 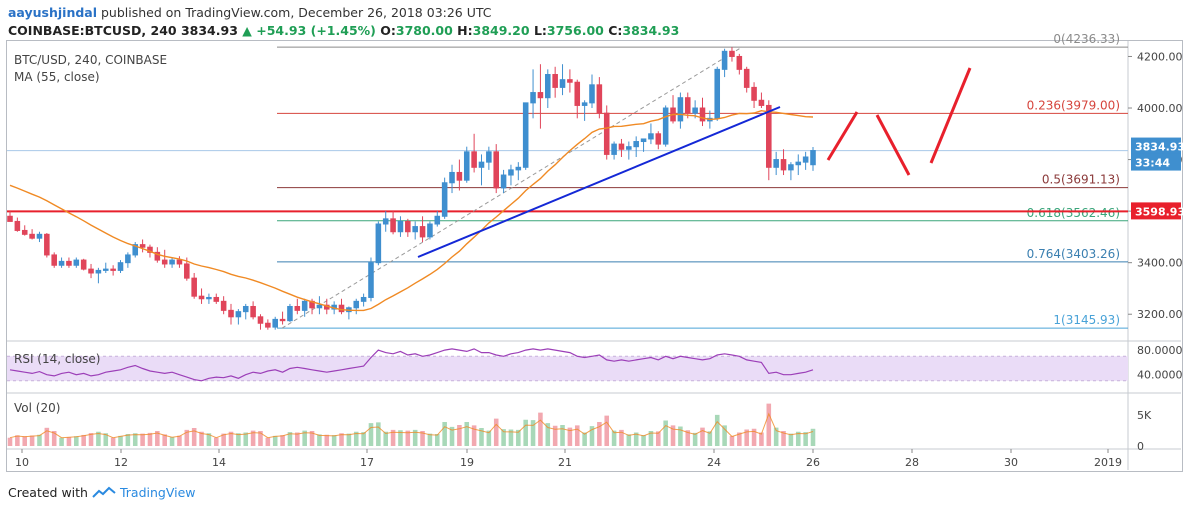 I want to click on author-link: aayushjindal, so click(x=53, y=12).